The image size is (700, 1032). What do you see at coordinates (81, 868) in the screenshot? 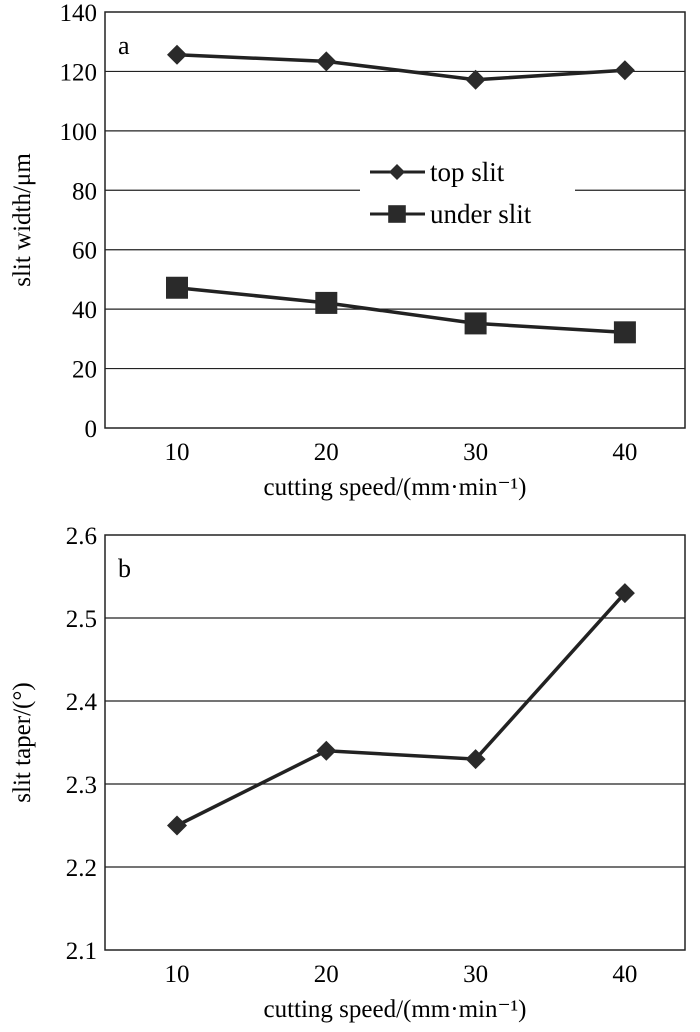
I see `y-tick-label: 2.2` at bounding box center [81, 868].